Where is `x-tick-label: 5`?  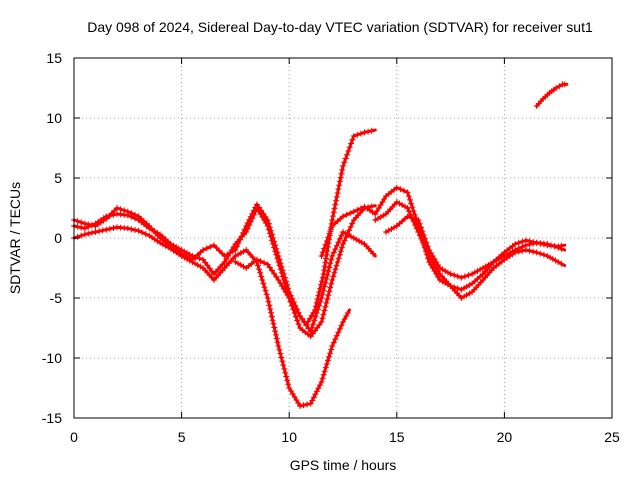
x-tick-label: 5 is located at coordinates (182, 437).